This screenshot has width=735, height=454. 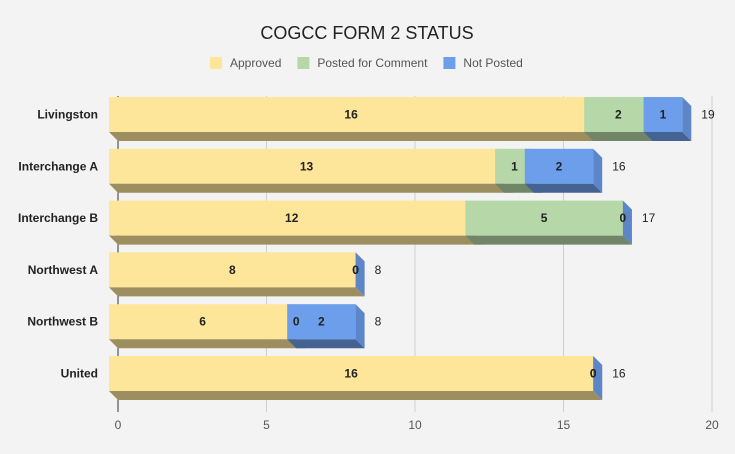 I want to click on legend: Approved Posted for Comment Not Posted, so click(x=366, y=63).